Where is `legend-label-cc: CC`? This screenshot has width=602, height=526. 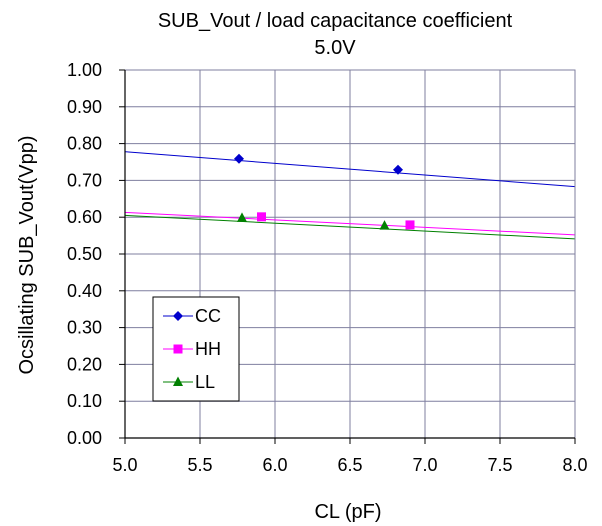
legend-label-cc: CC is located at coordinates (208, 316).